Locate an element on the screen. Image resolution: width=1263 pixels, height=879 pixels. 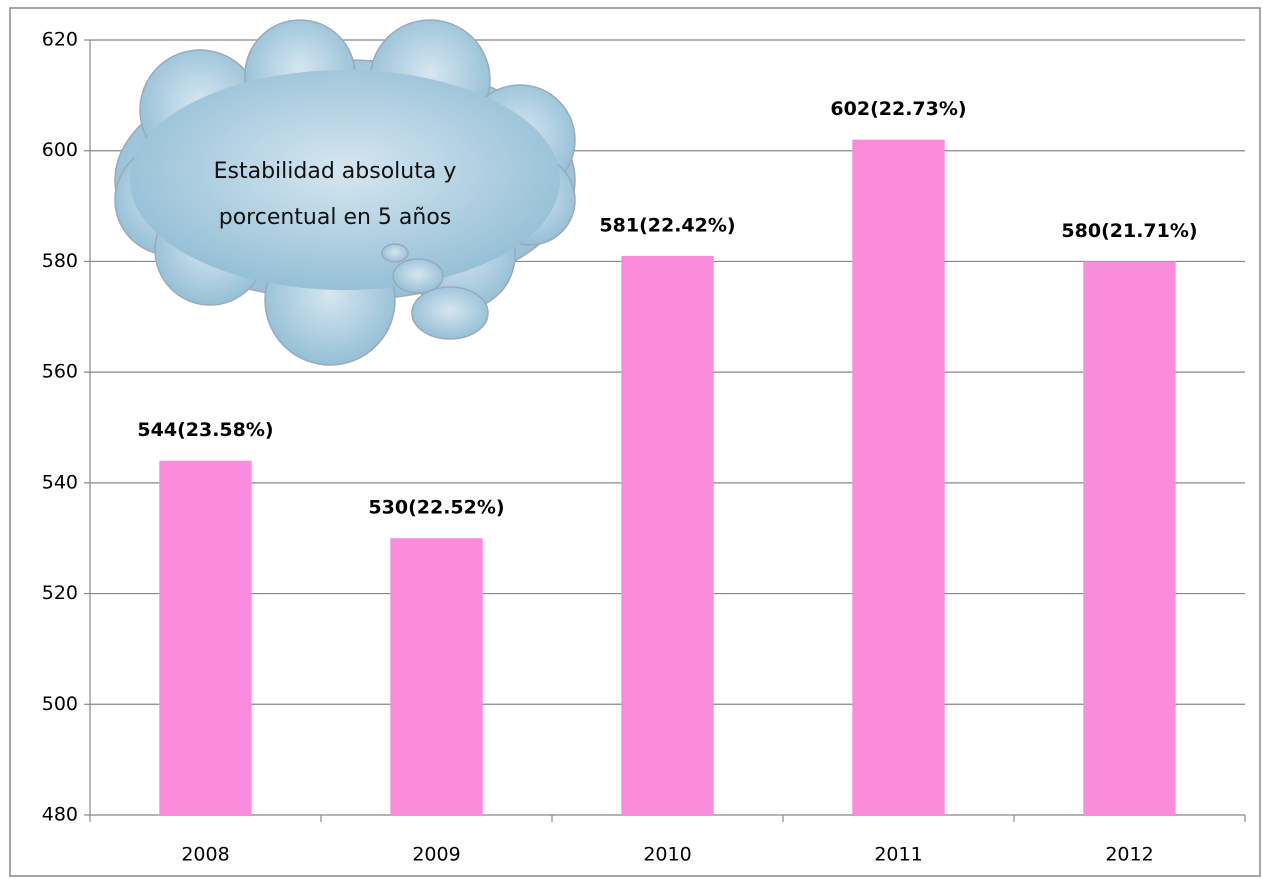
cloud-text: Estabilidad absoluta y is located at coordinates (335, 171).